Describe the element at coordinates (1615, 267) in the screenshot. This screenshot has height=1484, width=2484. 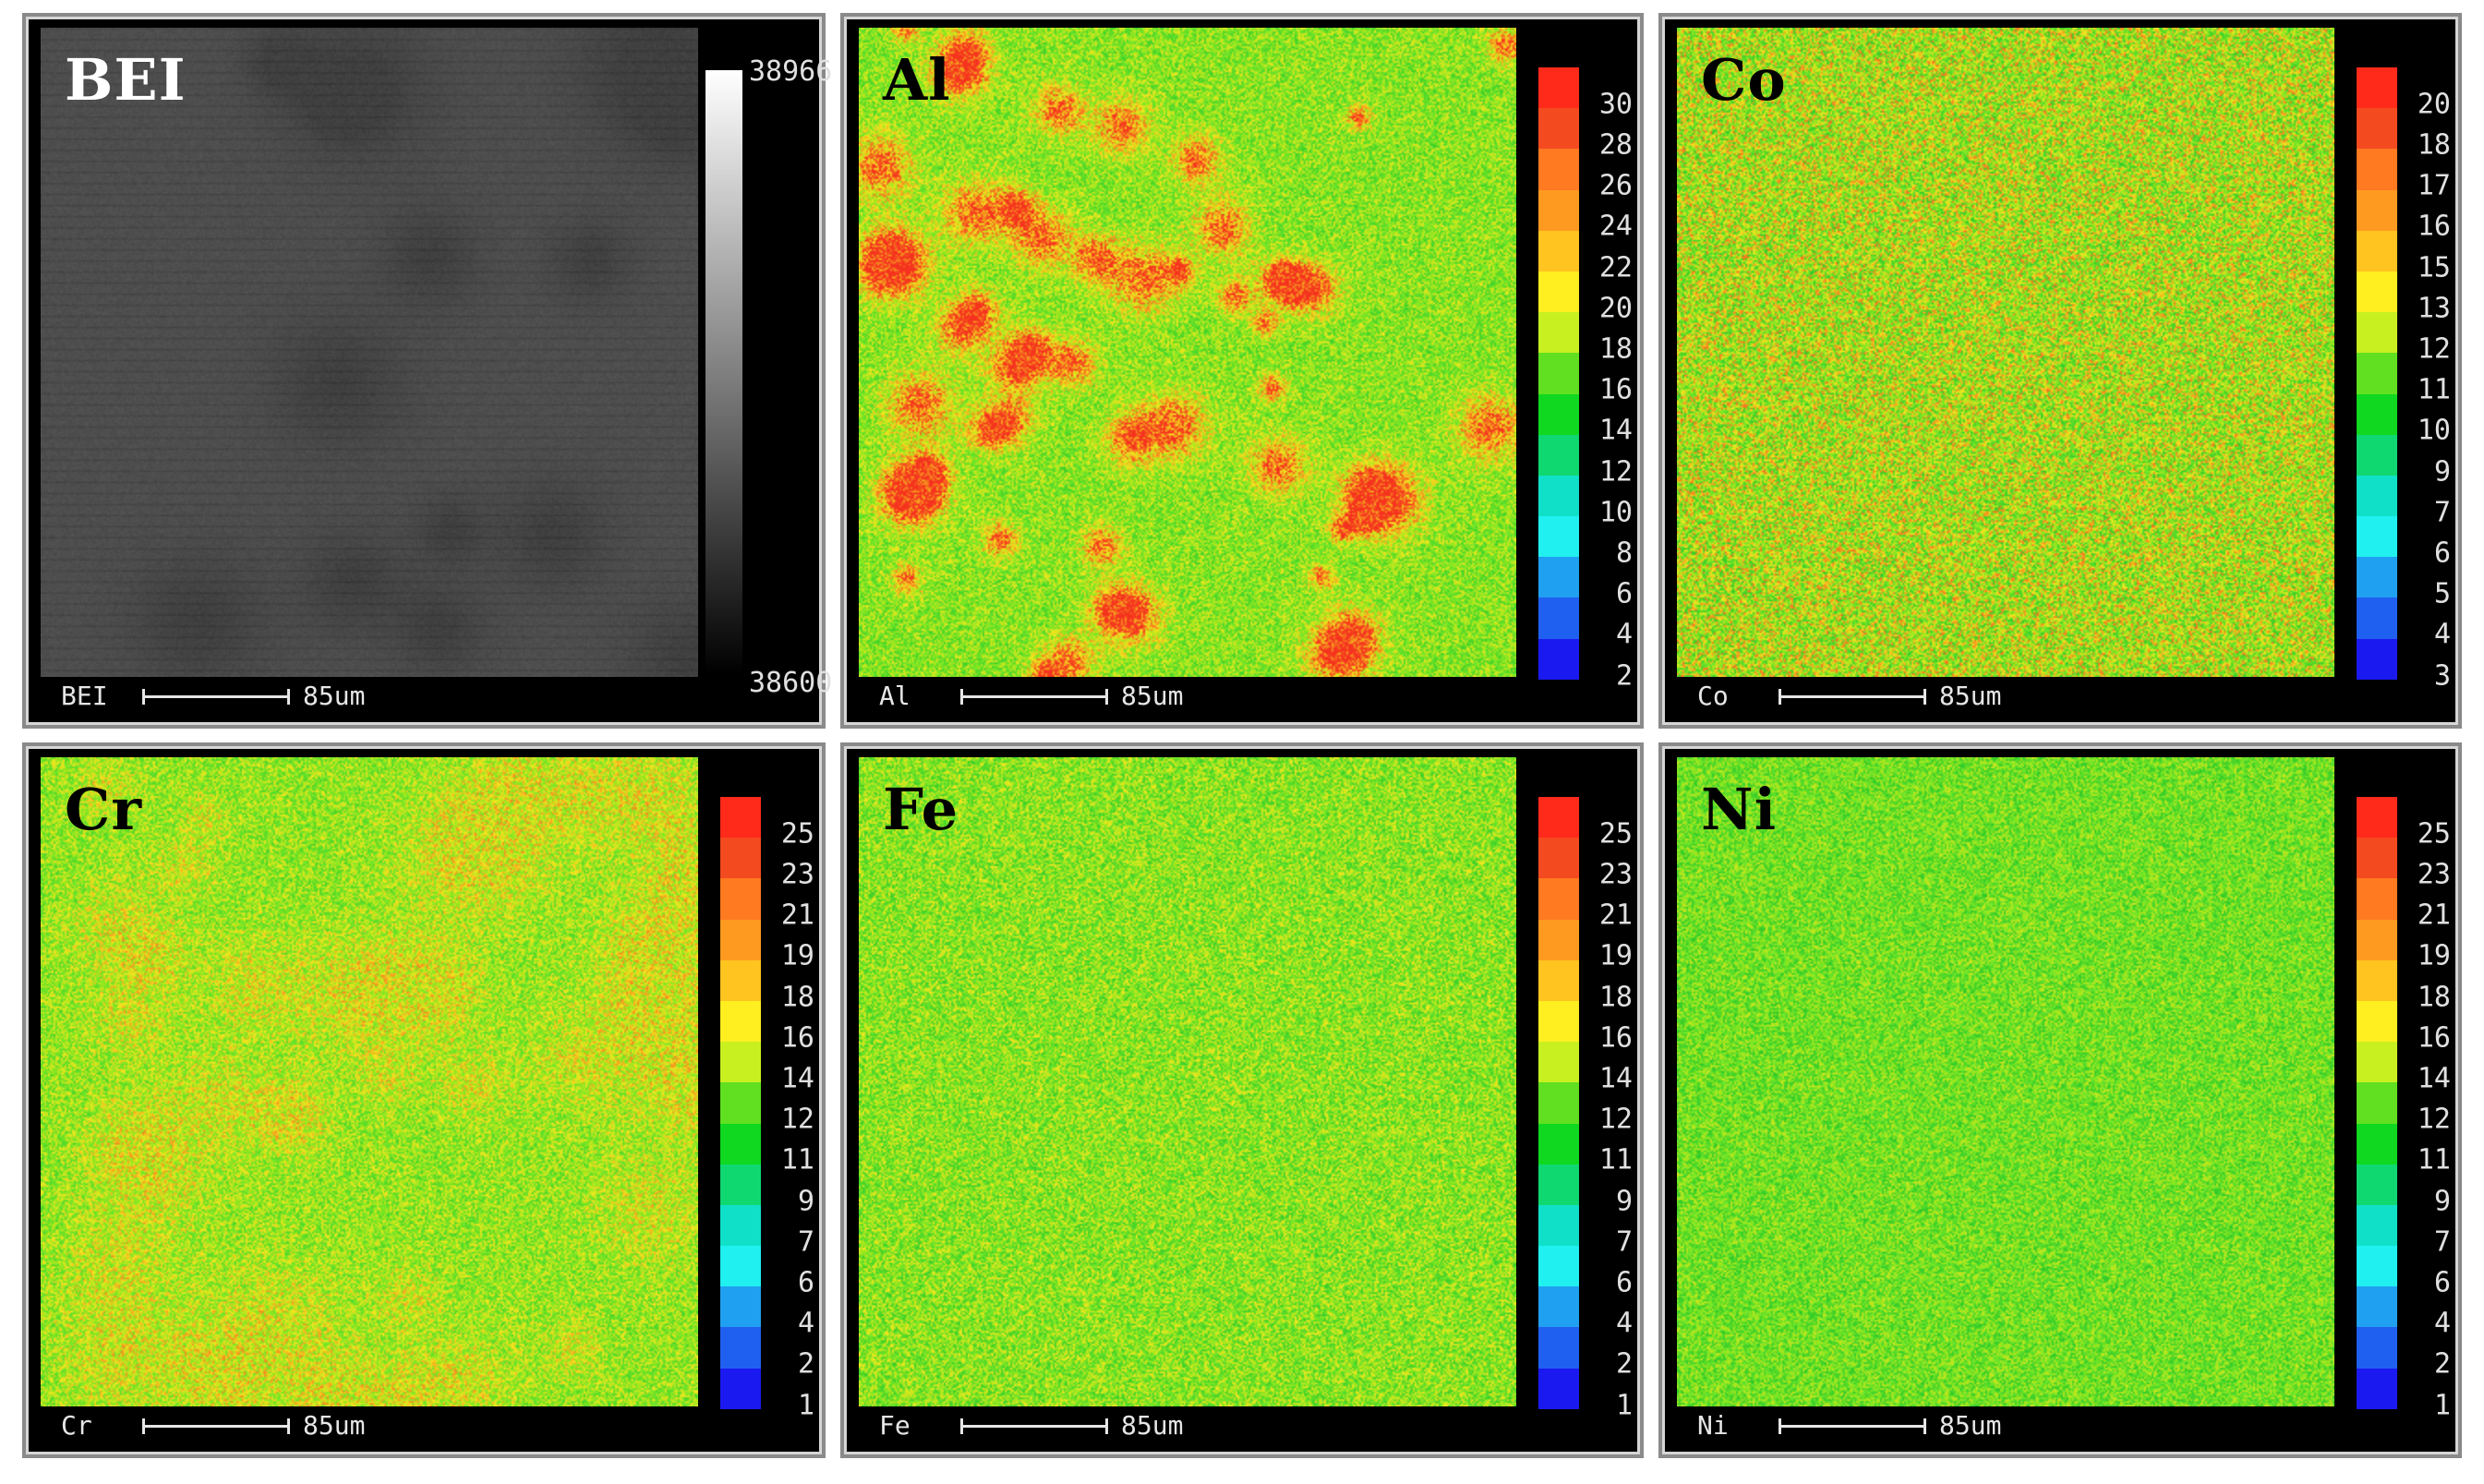
I see `colorbar-tick-label: 22` at that location.